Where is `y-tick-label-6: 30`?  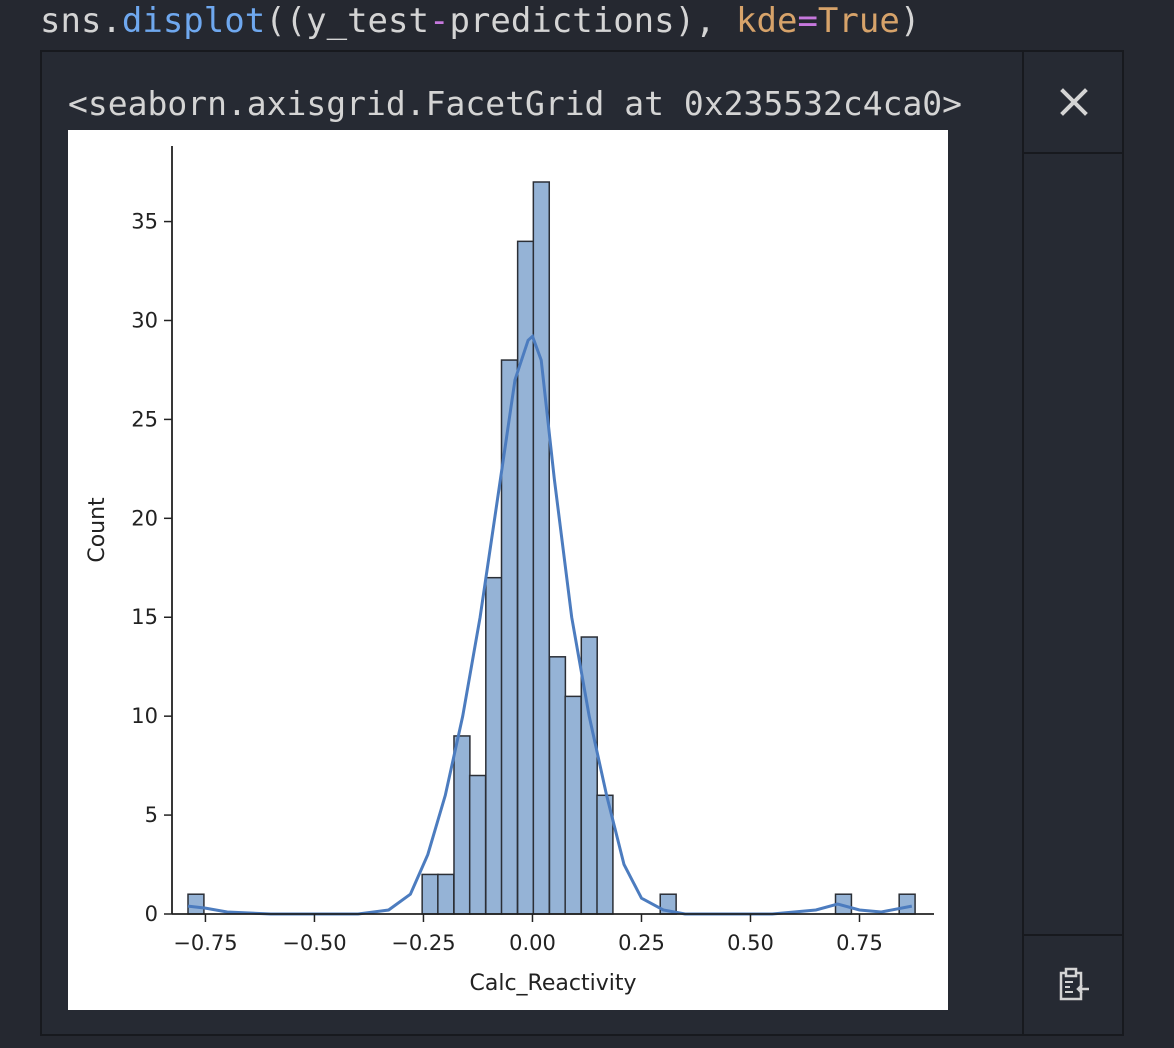 y-tick-label-6: 30 is located at coordinates (144, 320).